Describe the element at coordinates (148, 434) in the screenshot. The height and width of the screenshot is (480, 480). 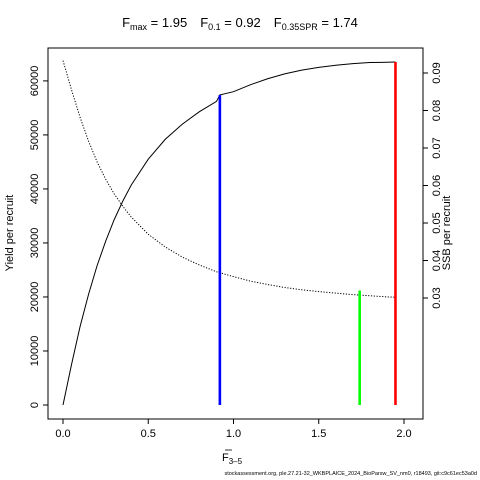
I see `x-tick-label: 0.5` at that location.